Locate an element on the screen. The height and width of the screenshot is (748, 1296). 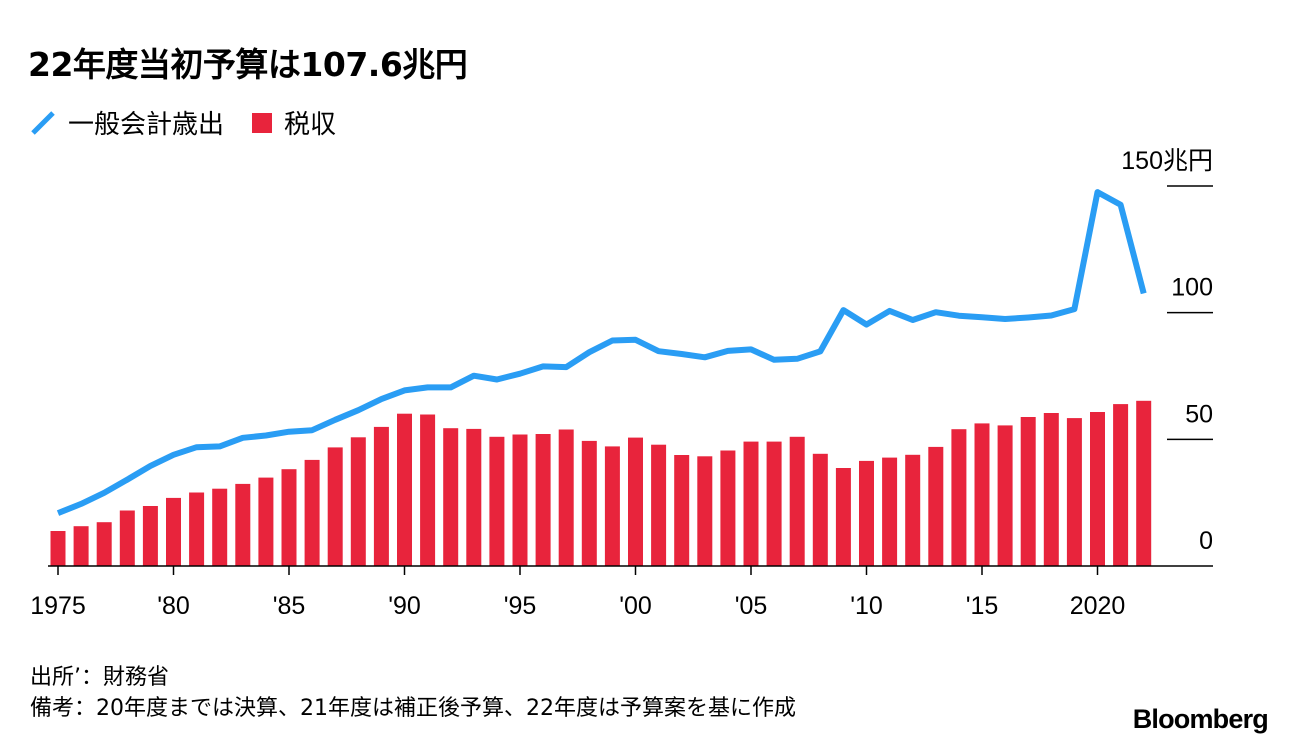
legend: 一般会計歳出 税収 is located at coordinates (192, 122).